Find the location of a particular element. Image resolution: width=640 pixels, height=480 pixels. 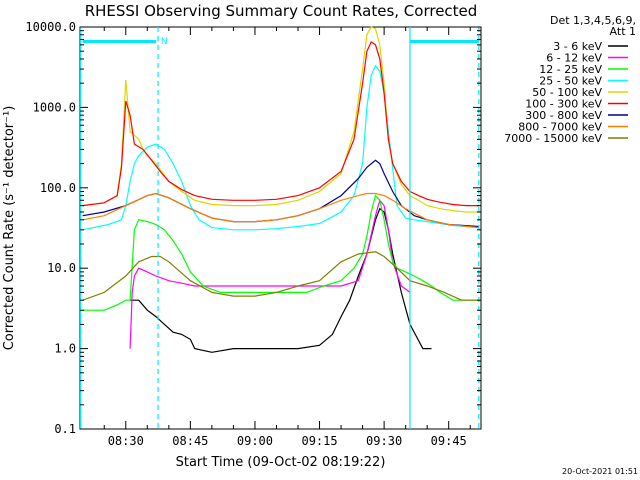

legend-label-6: 100 - 300 keV is located at coordinates (563, 104).